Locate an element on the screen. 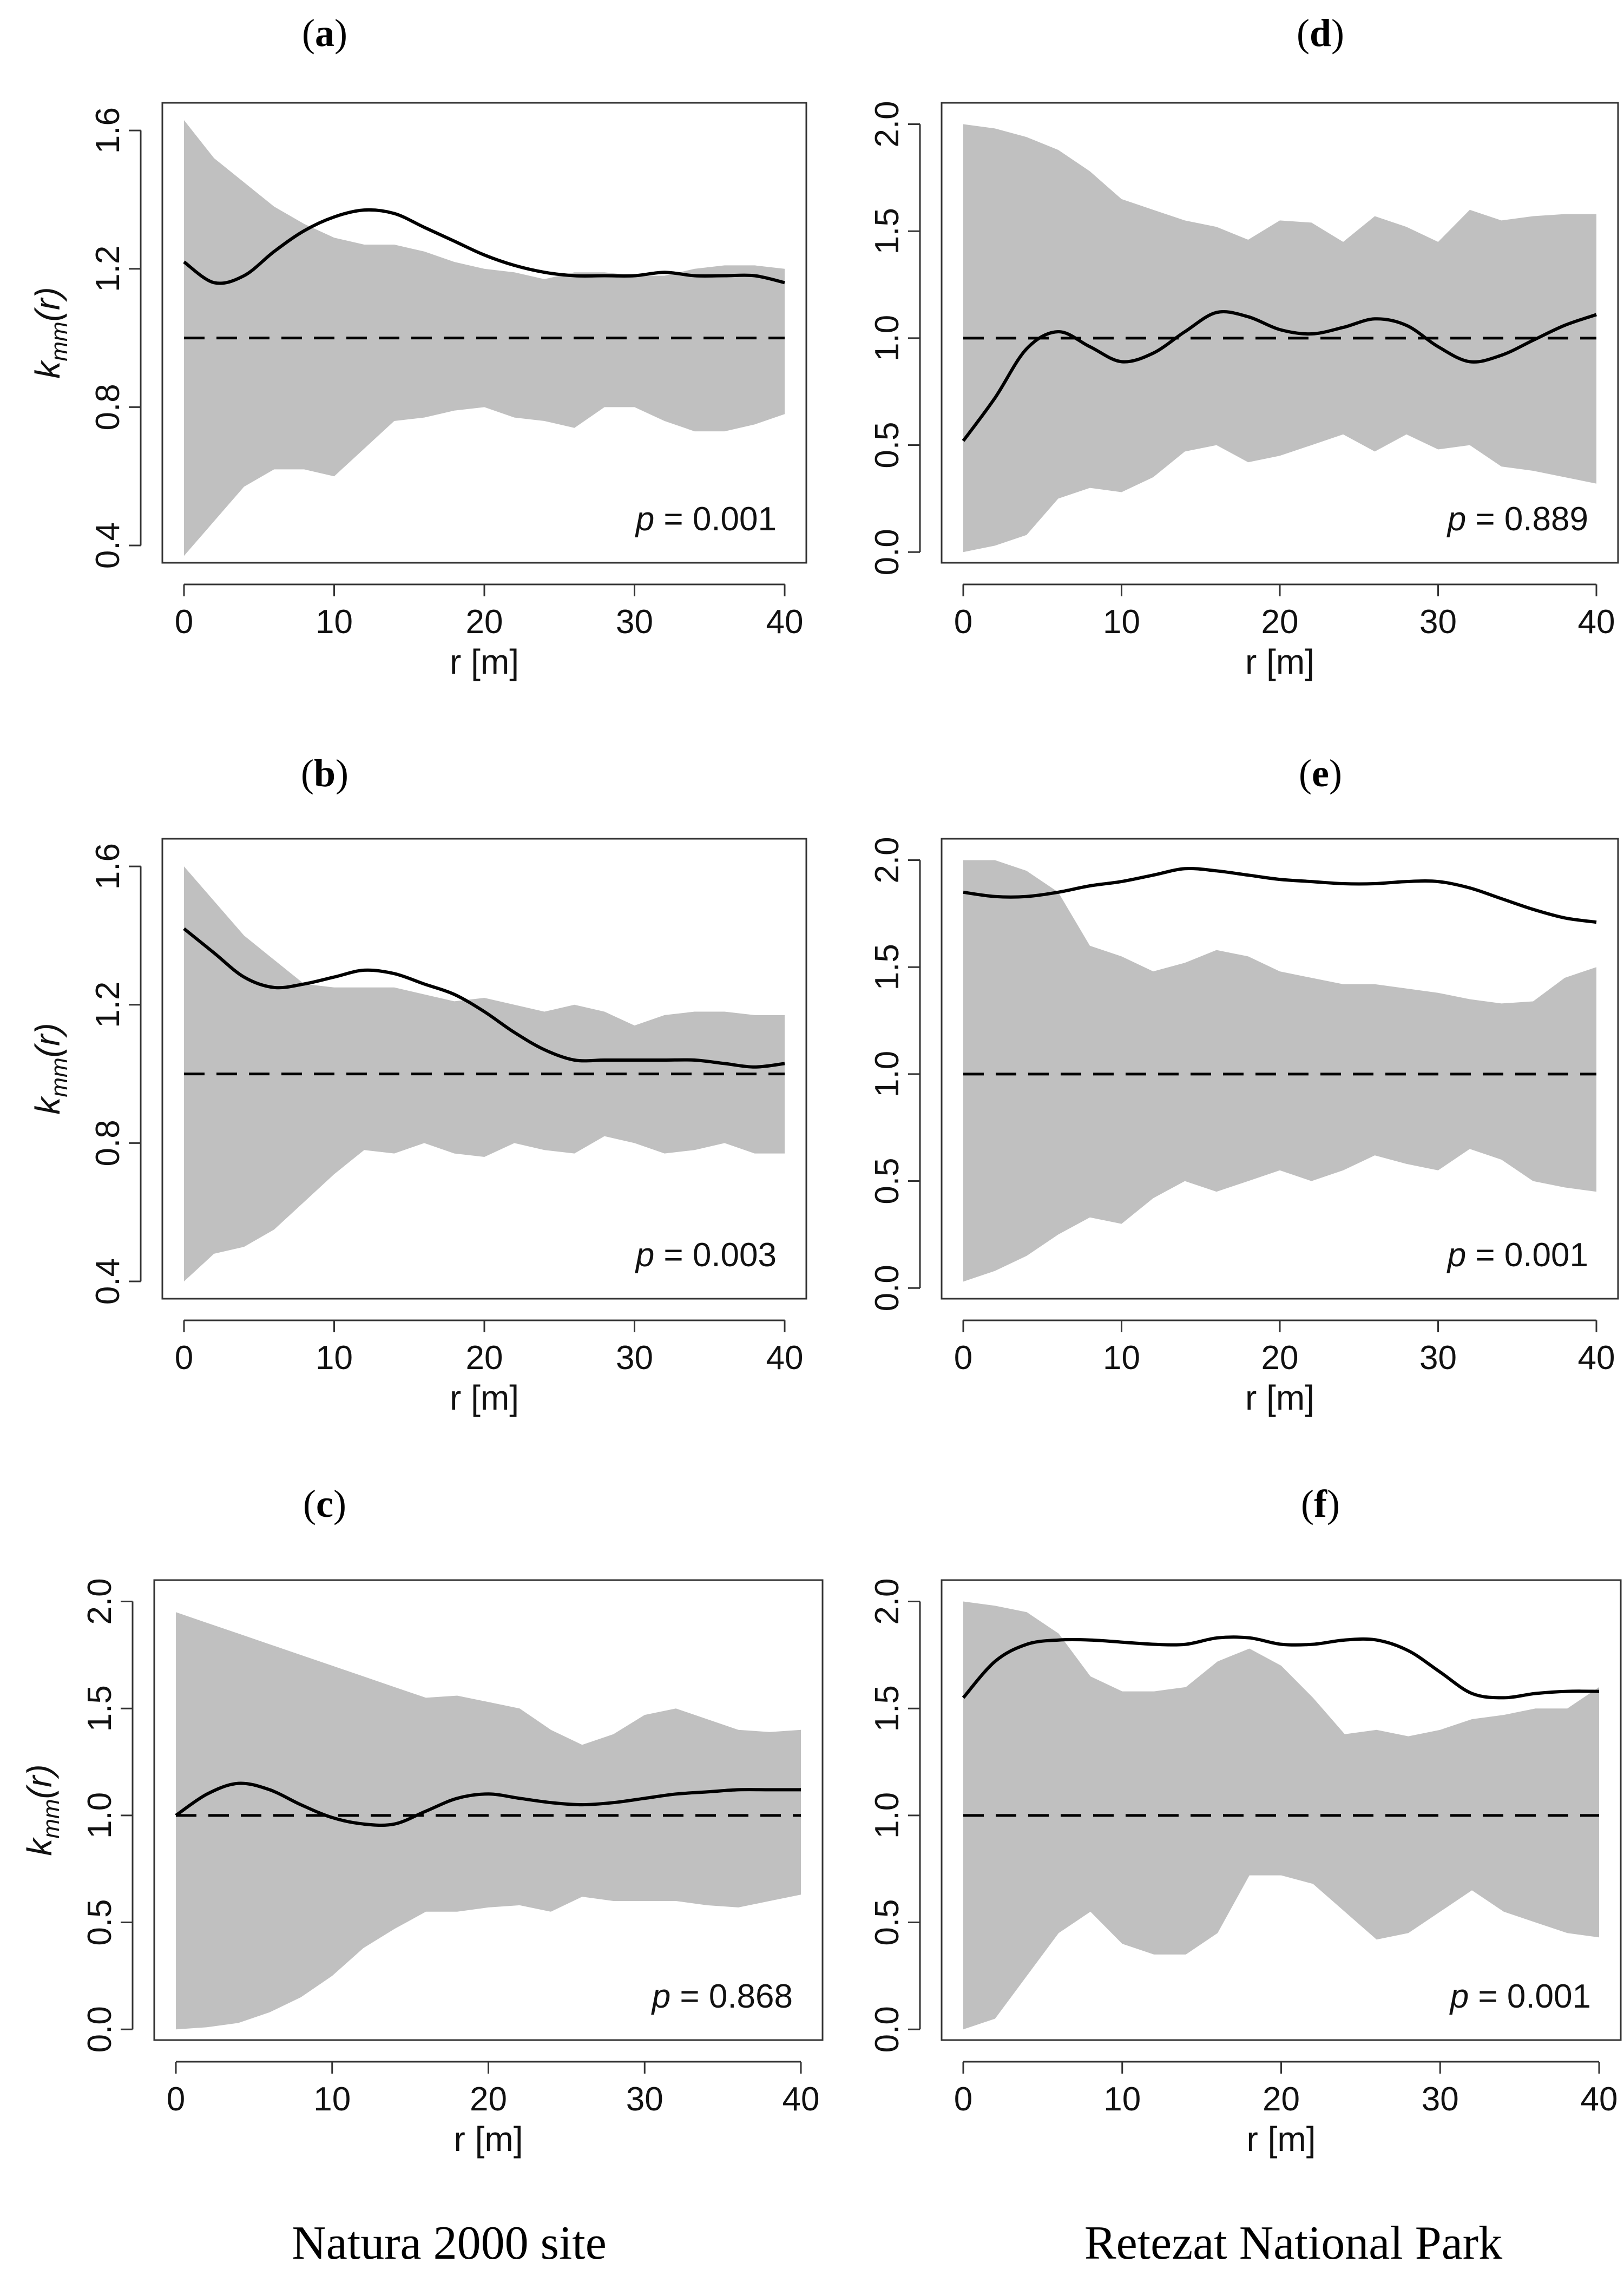  envelope-band-d is located at coordinates (1279, 338).